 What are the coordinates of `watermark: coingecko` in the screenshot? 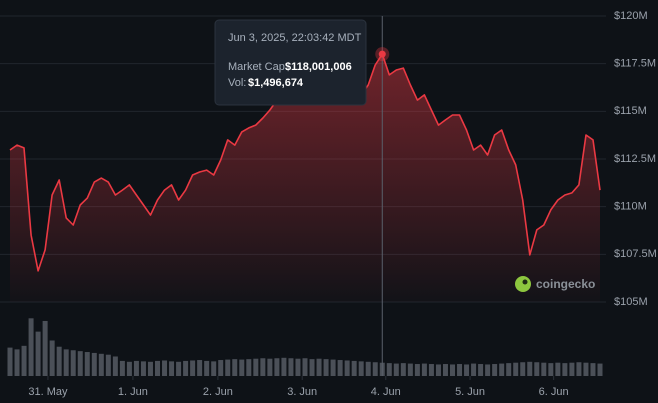 It's located at (555, 284).